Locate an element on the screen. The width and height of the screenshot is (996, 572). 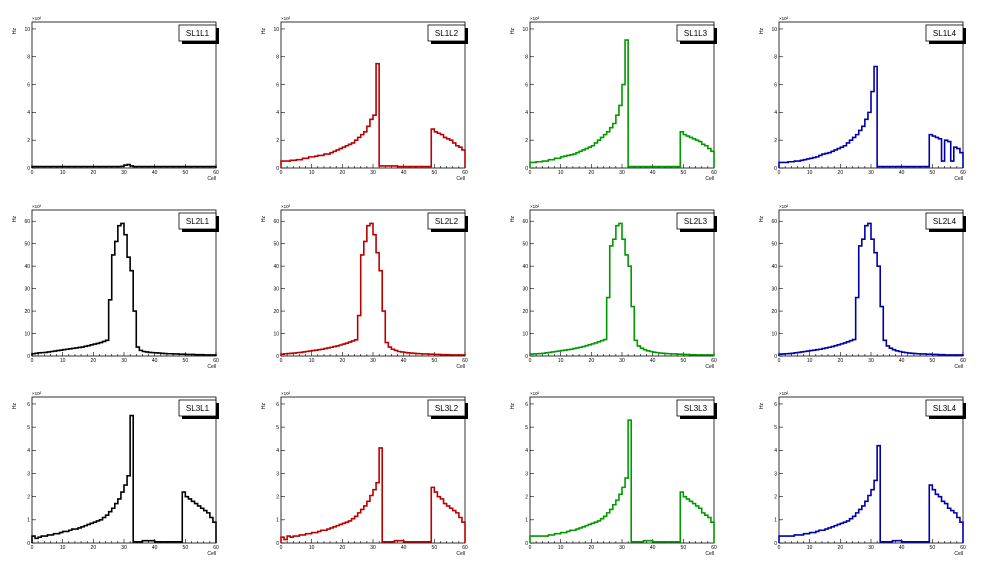
y-tick-label: 20 is located at coordinates (276, 312).